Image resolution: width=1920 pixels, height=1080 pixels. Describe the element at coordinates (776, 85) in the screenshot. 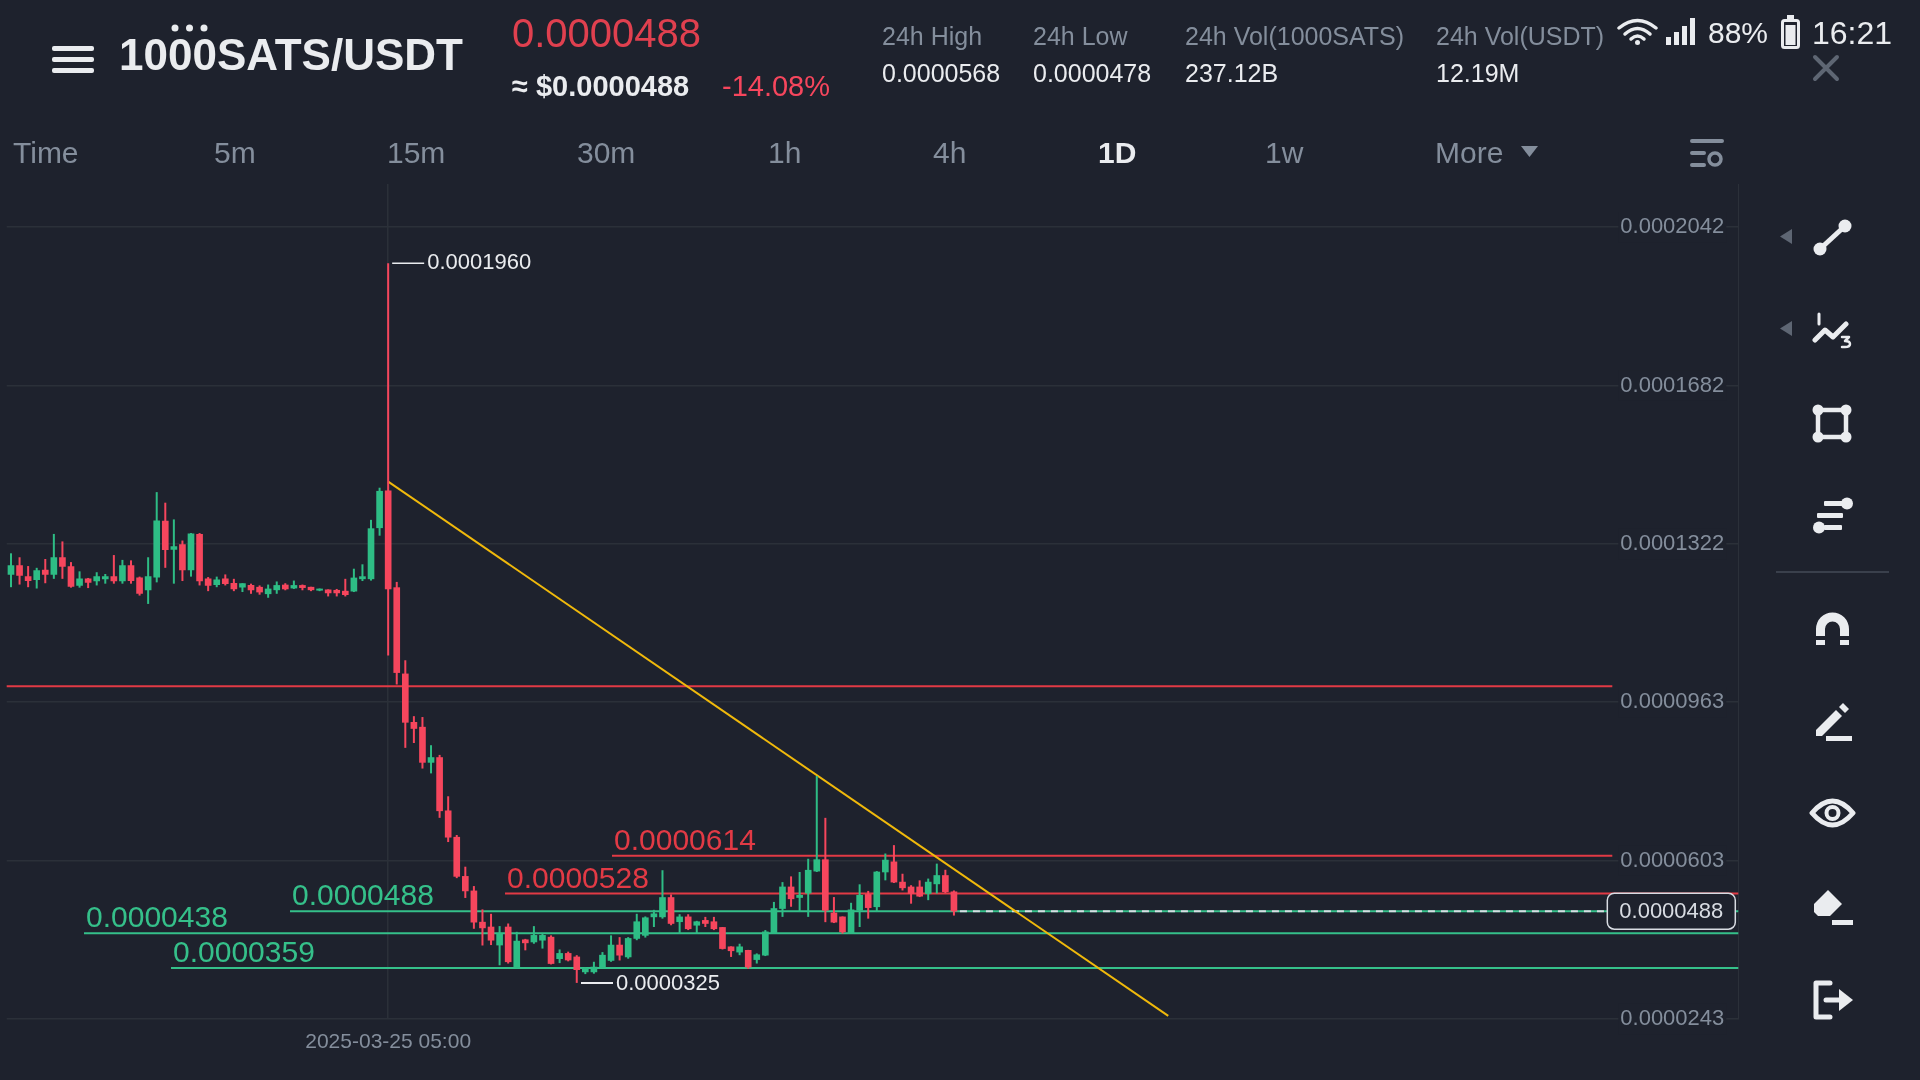

I see `text: -14.08%` at that location.